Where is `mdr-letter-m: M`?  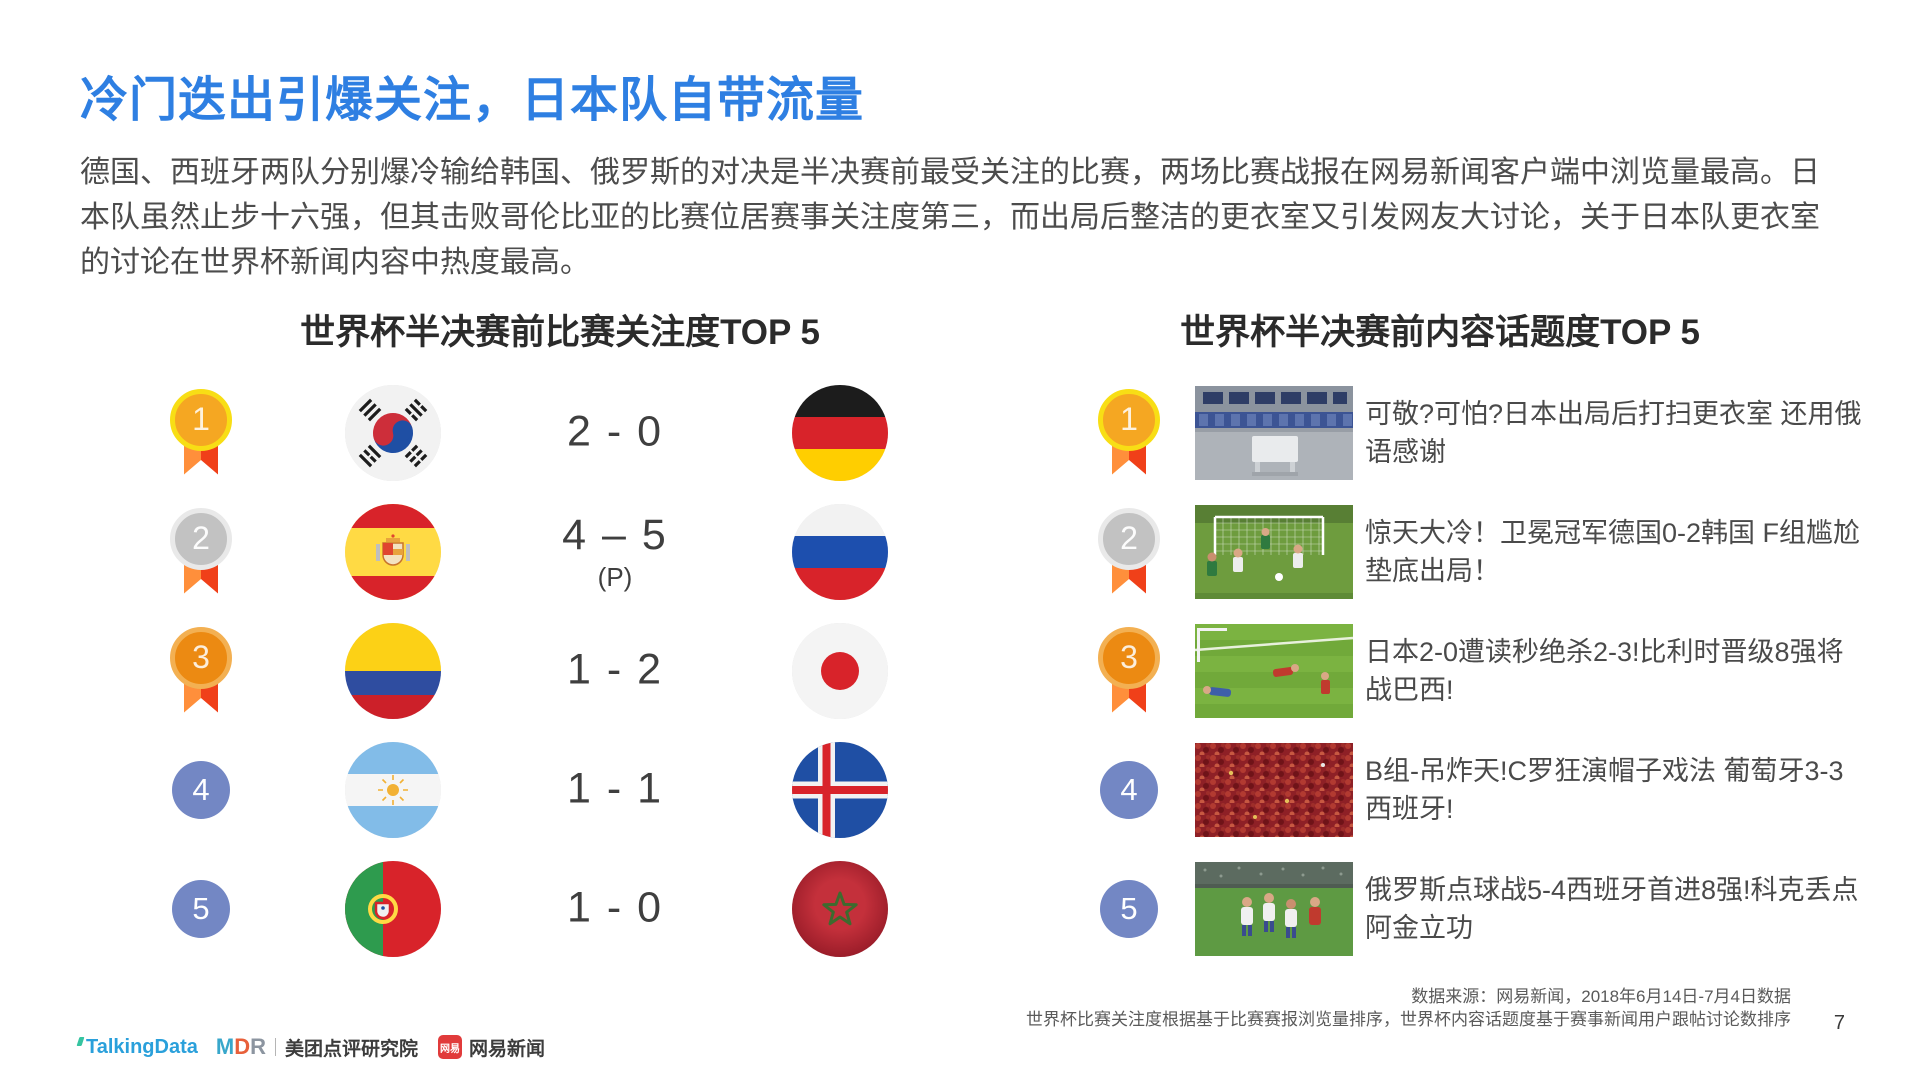 mdr-letter-m: M is located at coordinates (225, 1046).